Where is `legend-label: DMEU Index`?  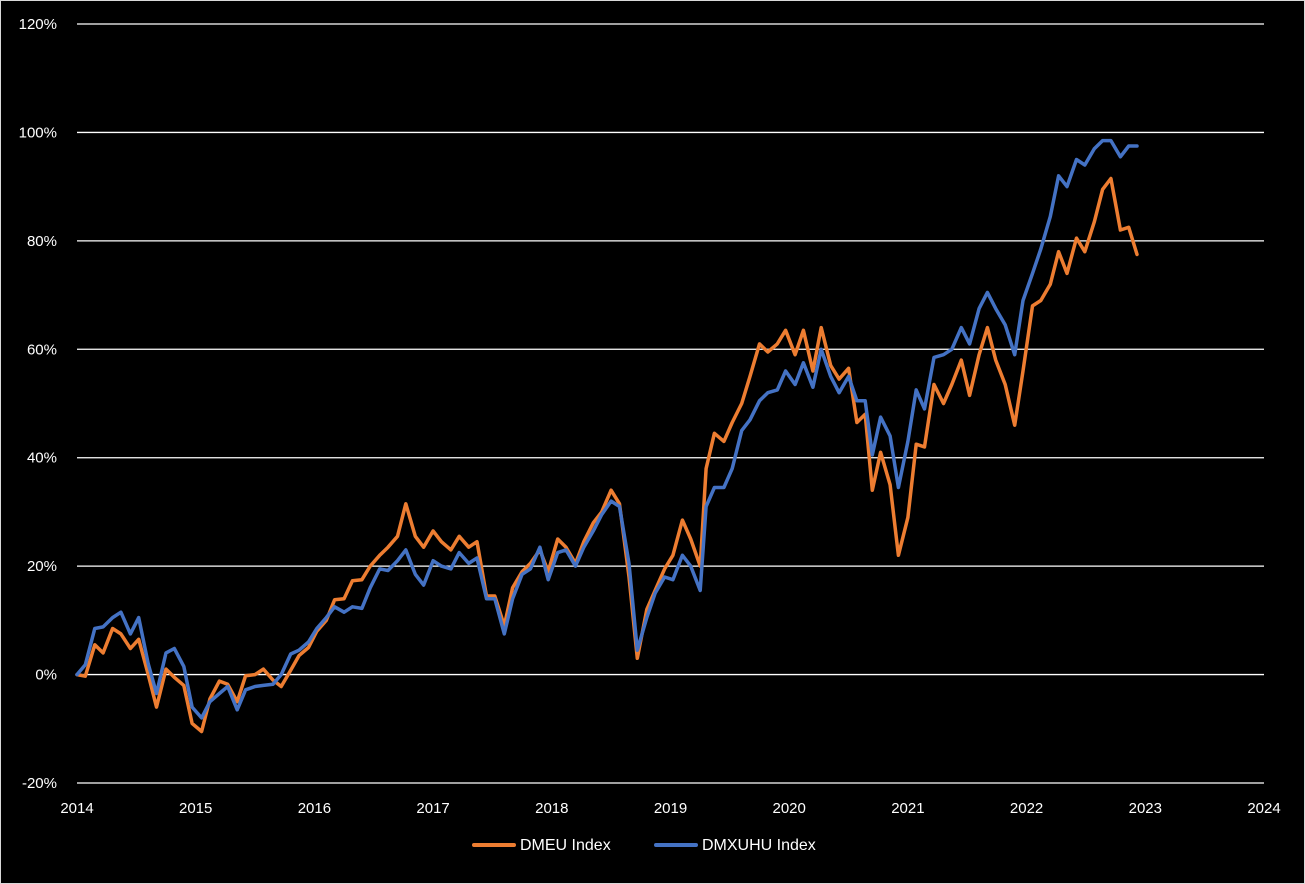 legend-label: DMEU Index is located at coordinates (565, 845).